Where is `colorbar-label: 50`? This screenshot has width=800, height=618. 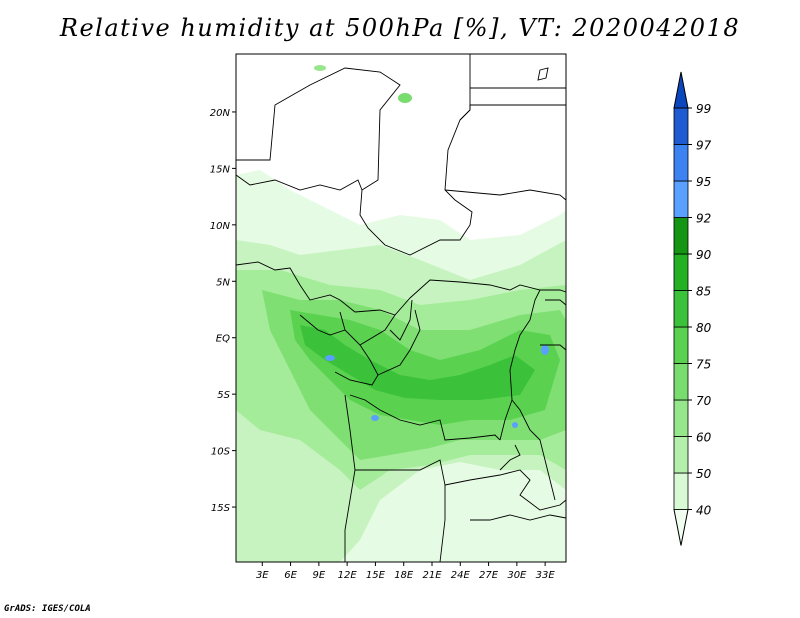
colorbar-label: 50 is located at coordinates (704, 474).